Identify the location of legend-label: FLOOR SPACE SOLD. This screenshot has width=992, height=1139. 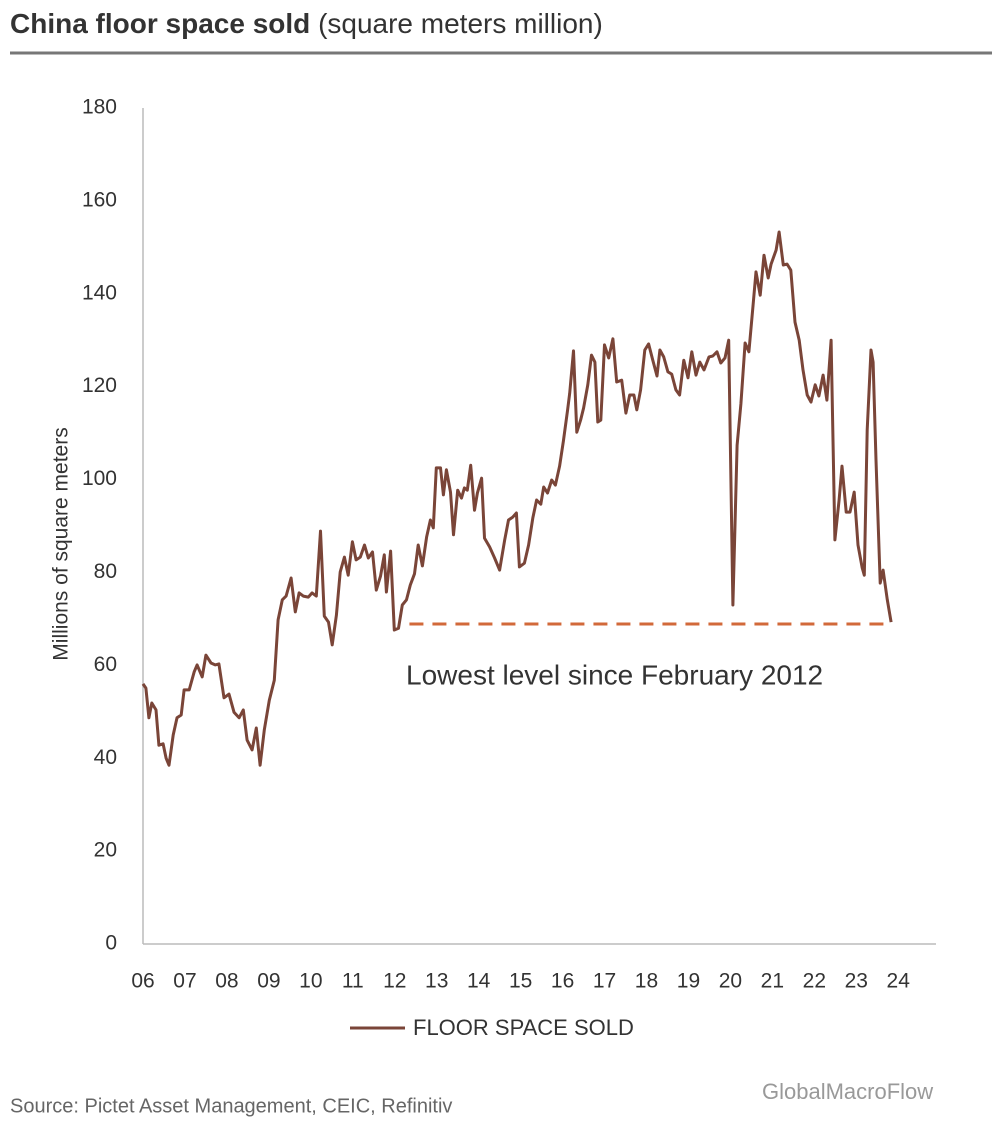
(523, 1027).